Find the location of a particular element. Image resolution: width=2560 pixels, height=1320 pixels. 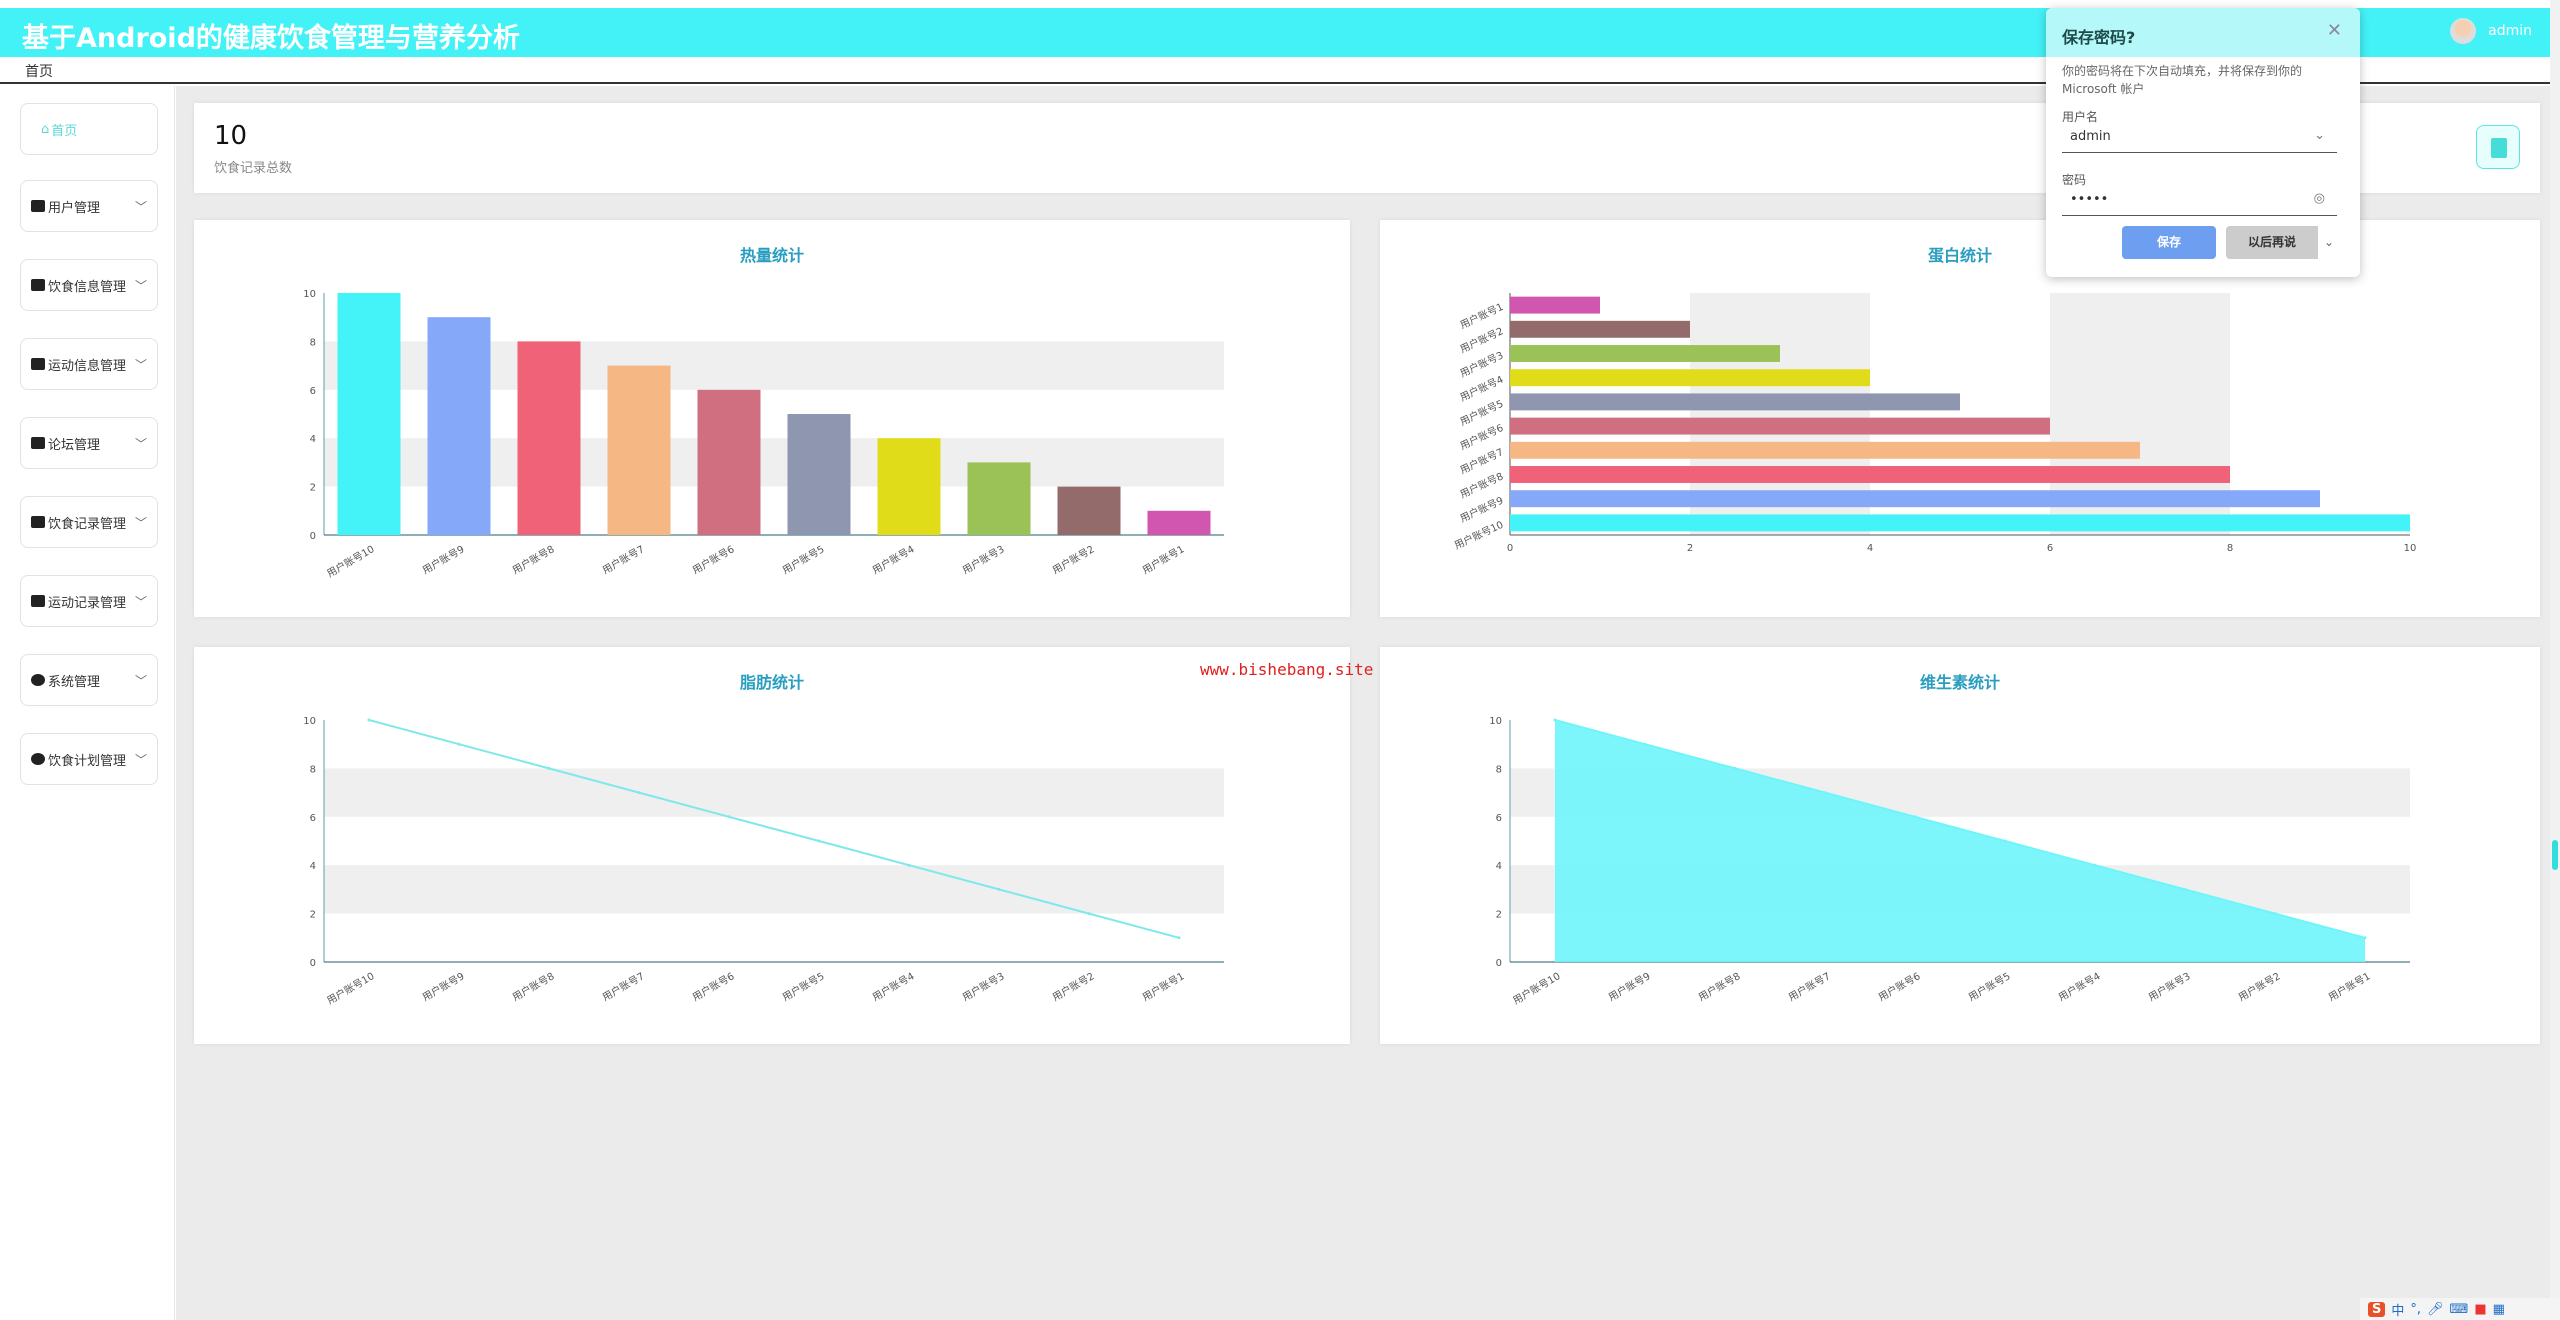

x-tick-label: 用户账号4 is located at coordinates (2079, 986).